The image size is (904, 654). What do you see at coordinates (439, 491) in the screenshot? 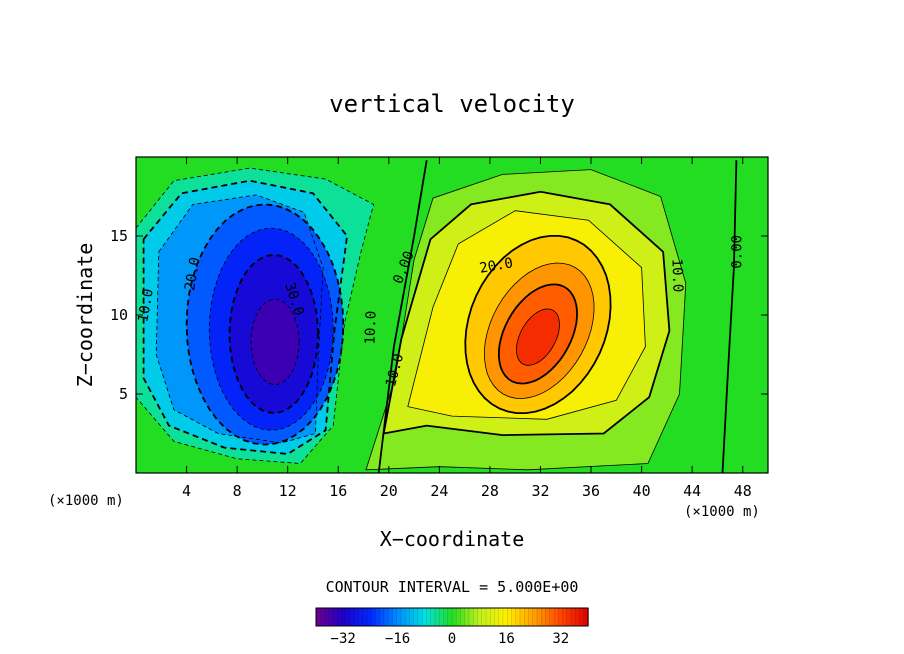
I see `x-tick-label: 24` at bounding box center [439, 491].